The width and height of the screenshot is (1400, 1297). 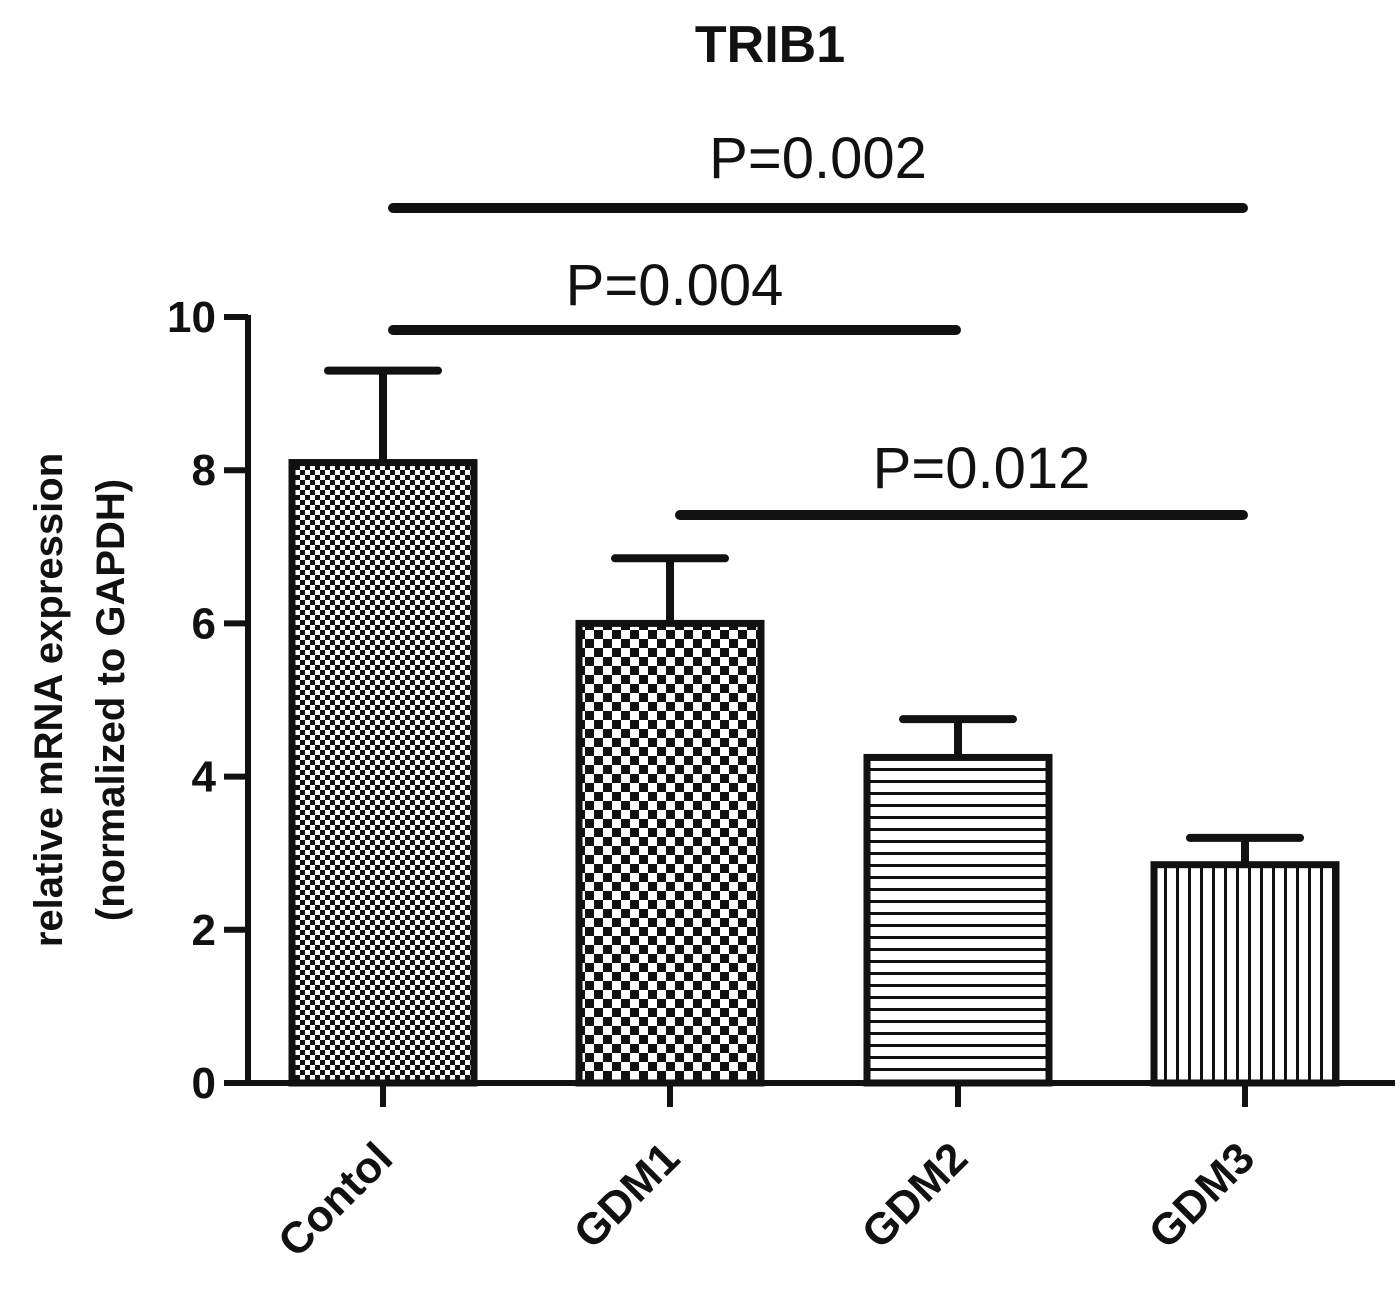 I want to click on p-value-label: P=0.012, so click(x=982, y=468).